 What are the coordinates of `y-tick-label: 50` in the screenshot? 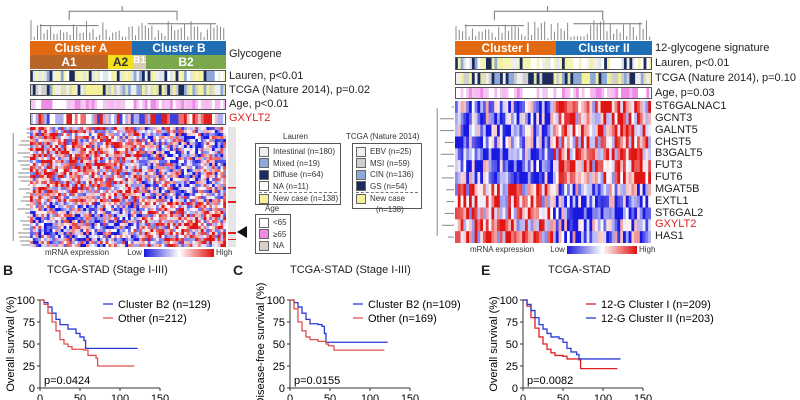 It's located at (29, 345).